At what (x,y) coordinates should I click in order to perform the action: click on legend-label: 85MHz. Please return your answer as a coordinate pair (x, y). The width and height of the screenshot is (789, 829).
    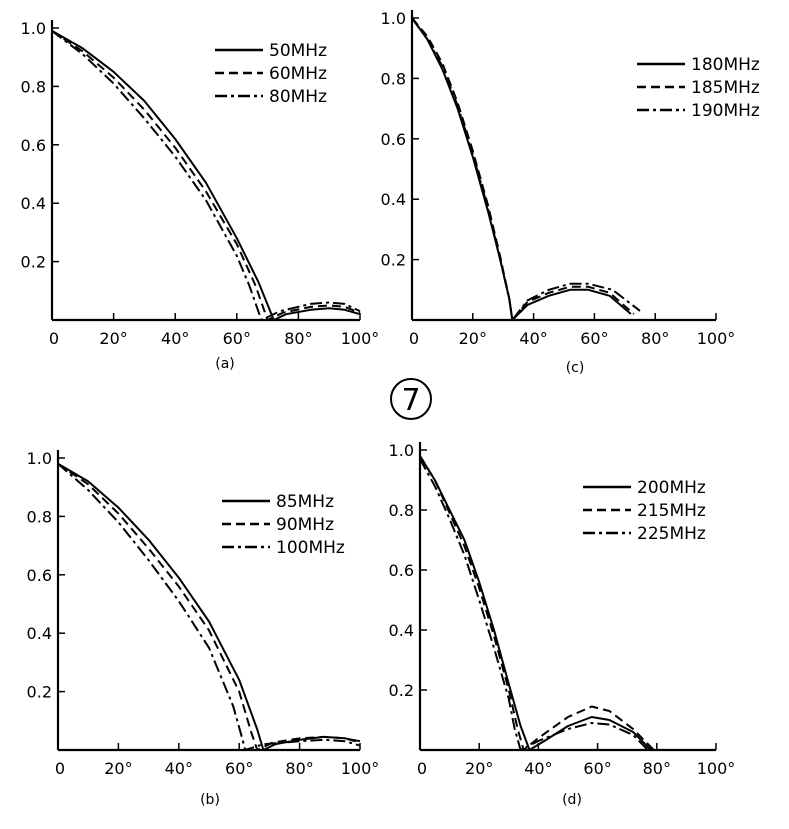
    Looking at the image, I should click on (305, 502).